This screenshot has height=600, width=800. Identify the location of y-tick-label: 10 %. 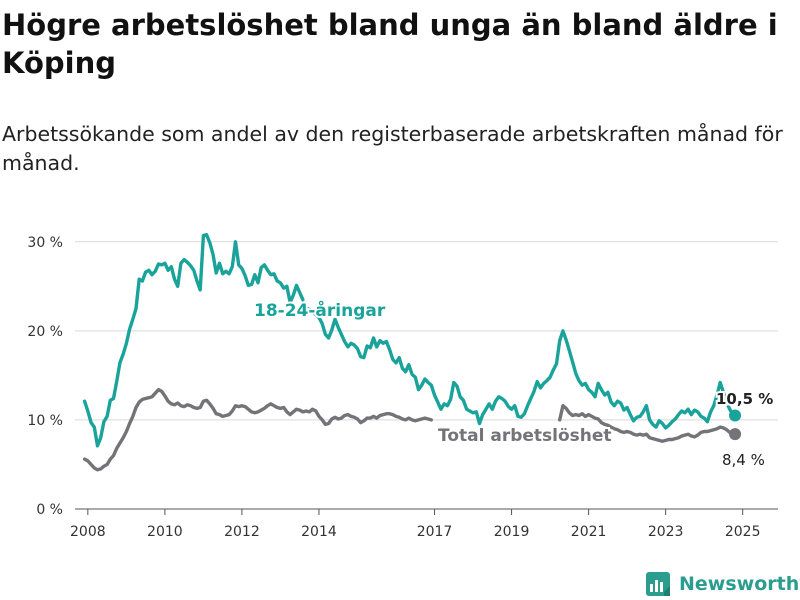
(45, 421).